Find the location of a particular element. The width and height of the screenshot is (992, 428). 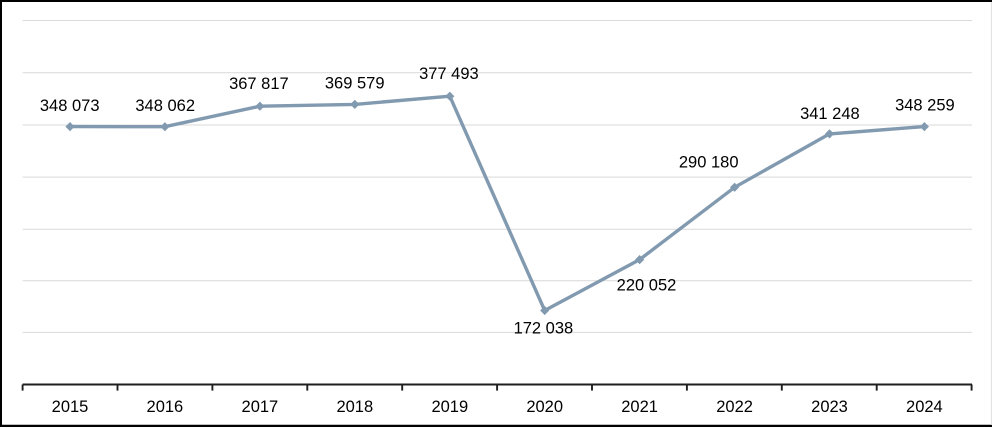

svg-text: 2015 is located at coordinates (70, 407).